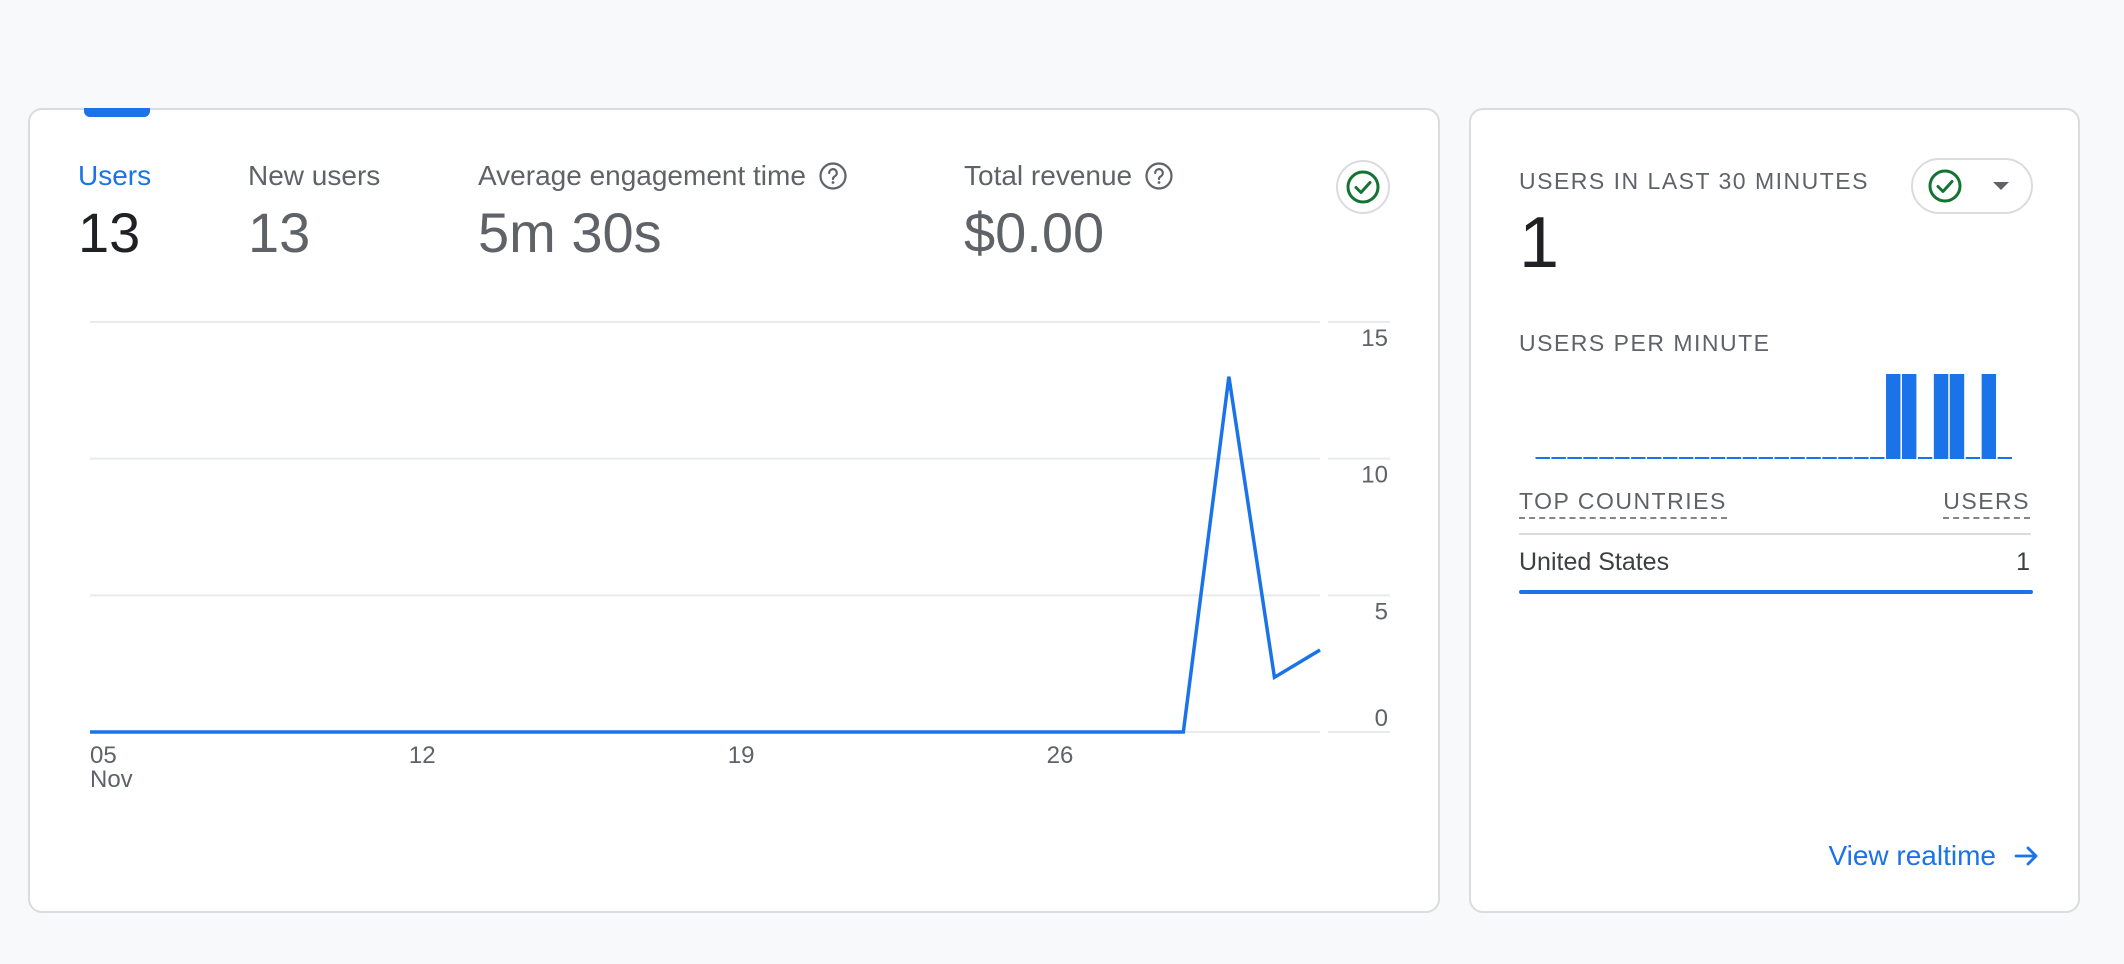 The height and width of the screenshot is (964, 2124). I want to click on x-tick-label: 26, so click(1060, 755).